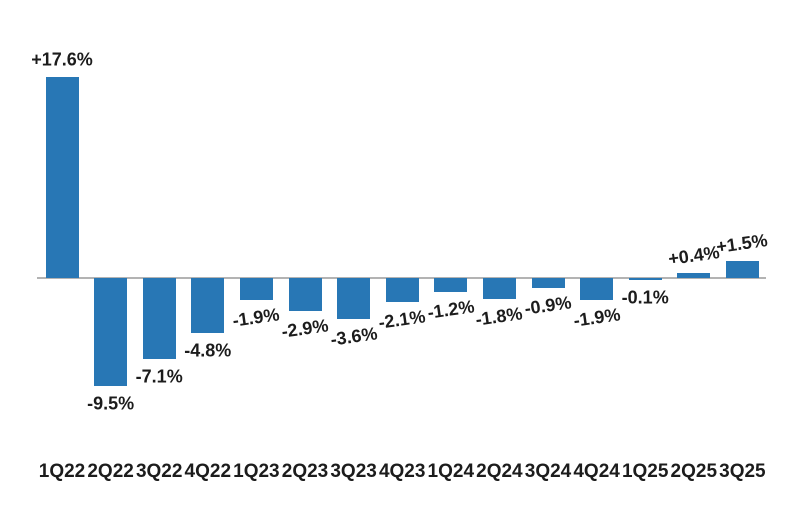 Image resolution: width=800 pixels, height=529 pixels. Describe the element at coordinates (451, 309) in the screenshot. I see `data-label-1Q24: -1.2%` at that location.